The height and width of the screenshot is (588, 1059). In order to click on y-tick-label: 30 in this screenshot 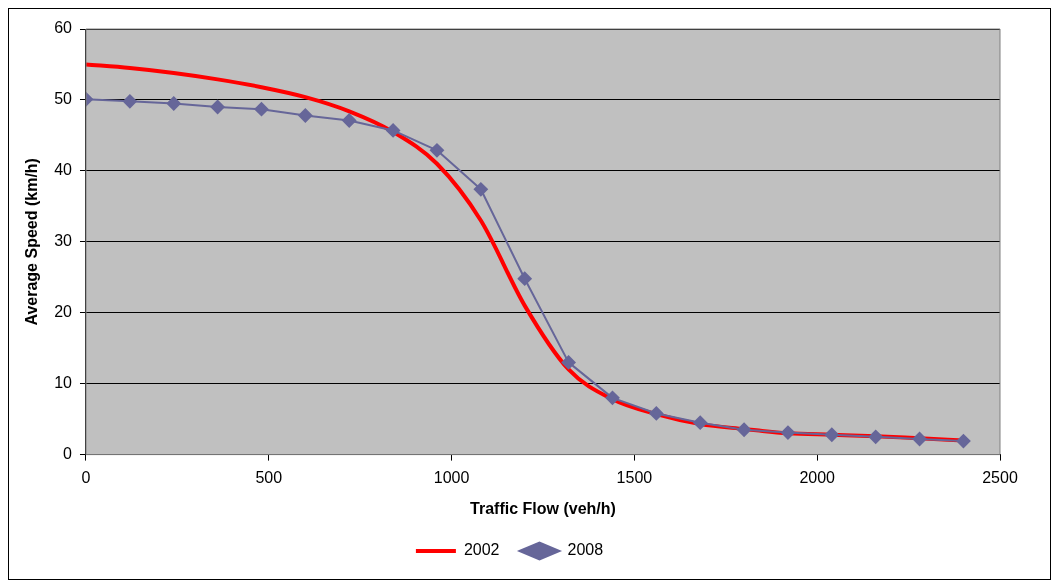, I will do `click(63, 241)`.